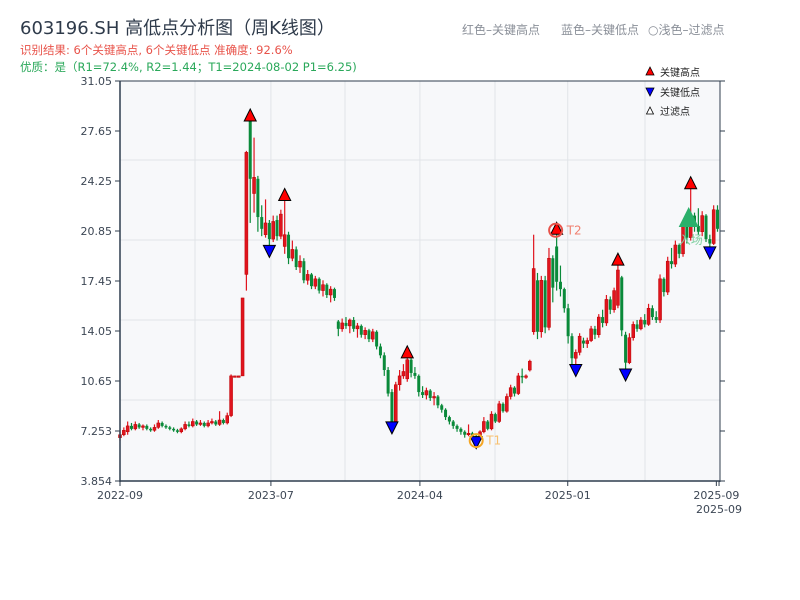  Describe the element at coordinates (680, 72) in the screenshot. I see `legend-label: 关键高点` at that location.